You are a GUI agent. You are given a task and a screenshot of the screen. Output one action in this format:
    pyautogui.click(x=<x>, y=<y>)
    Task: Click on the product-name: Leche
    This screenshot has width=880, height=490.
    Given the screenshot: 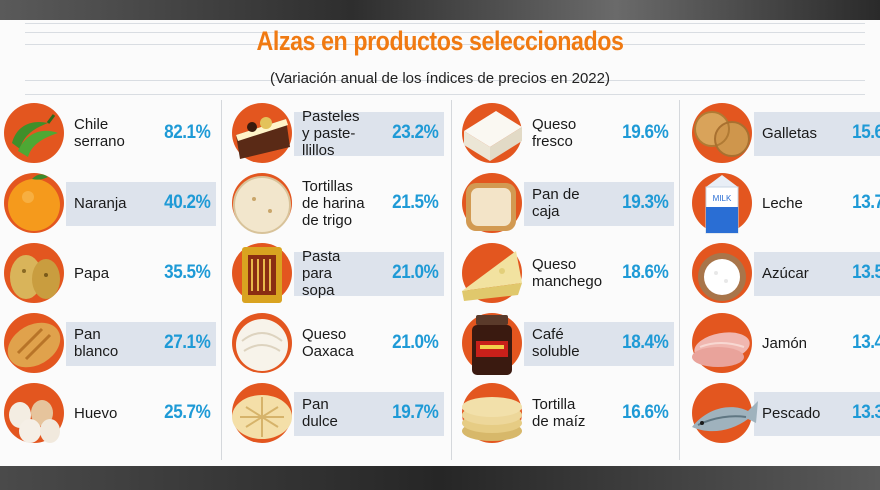 What is the action you would take?
    pyautogui.click(x=782, y=203)
    